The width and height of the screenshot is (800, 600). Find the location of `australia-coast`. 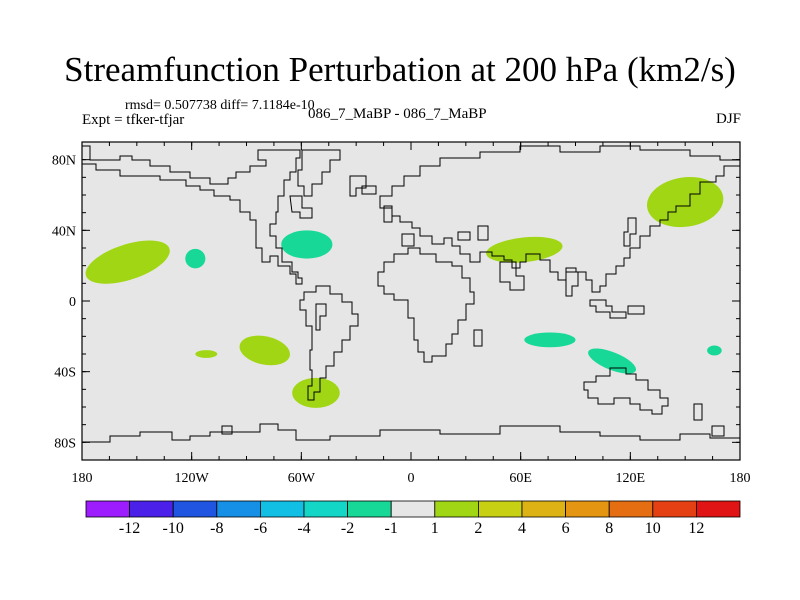

australia-coast is located at coordinates (626, 391).